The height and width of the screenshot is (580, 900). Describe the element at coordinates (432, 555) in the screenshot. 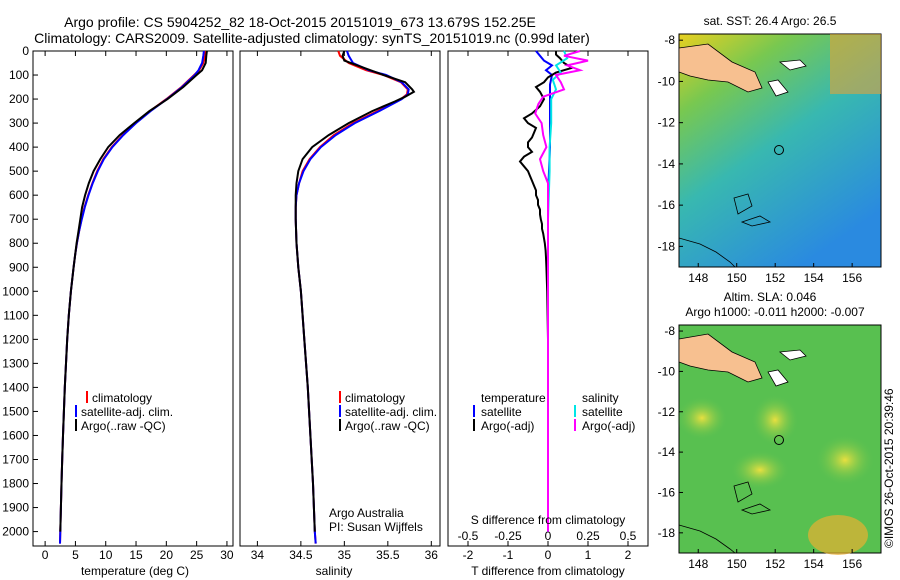

I see `x-tick-label: 36` at that location.